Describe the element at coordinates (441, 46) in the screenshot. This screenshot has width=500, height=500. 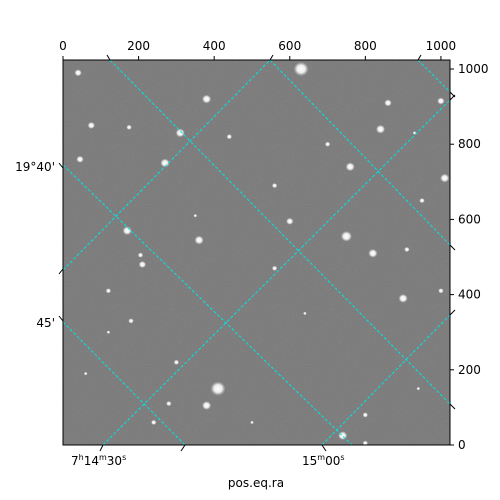
I see `top-tick-label: 1000` at that location.